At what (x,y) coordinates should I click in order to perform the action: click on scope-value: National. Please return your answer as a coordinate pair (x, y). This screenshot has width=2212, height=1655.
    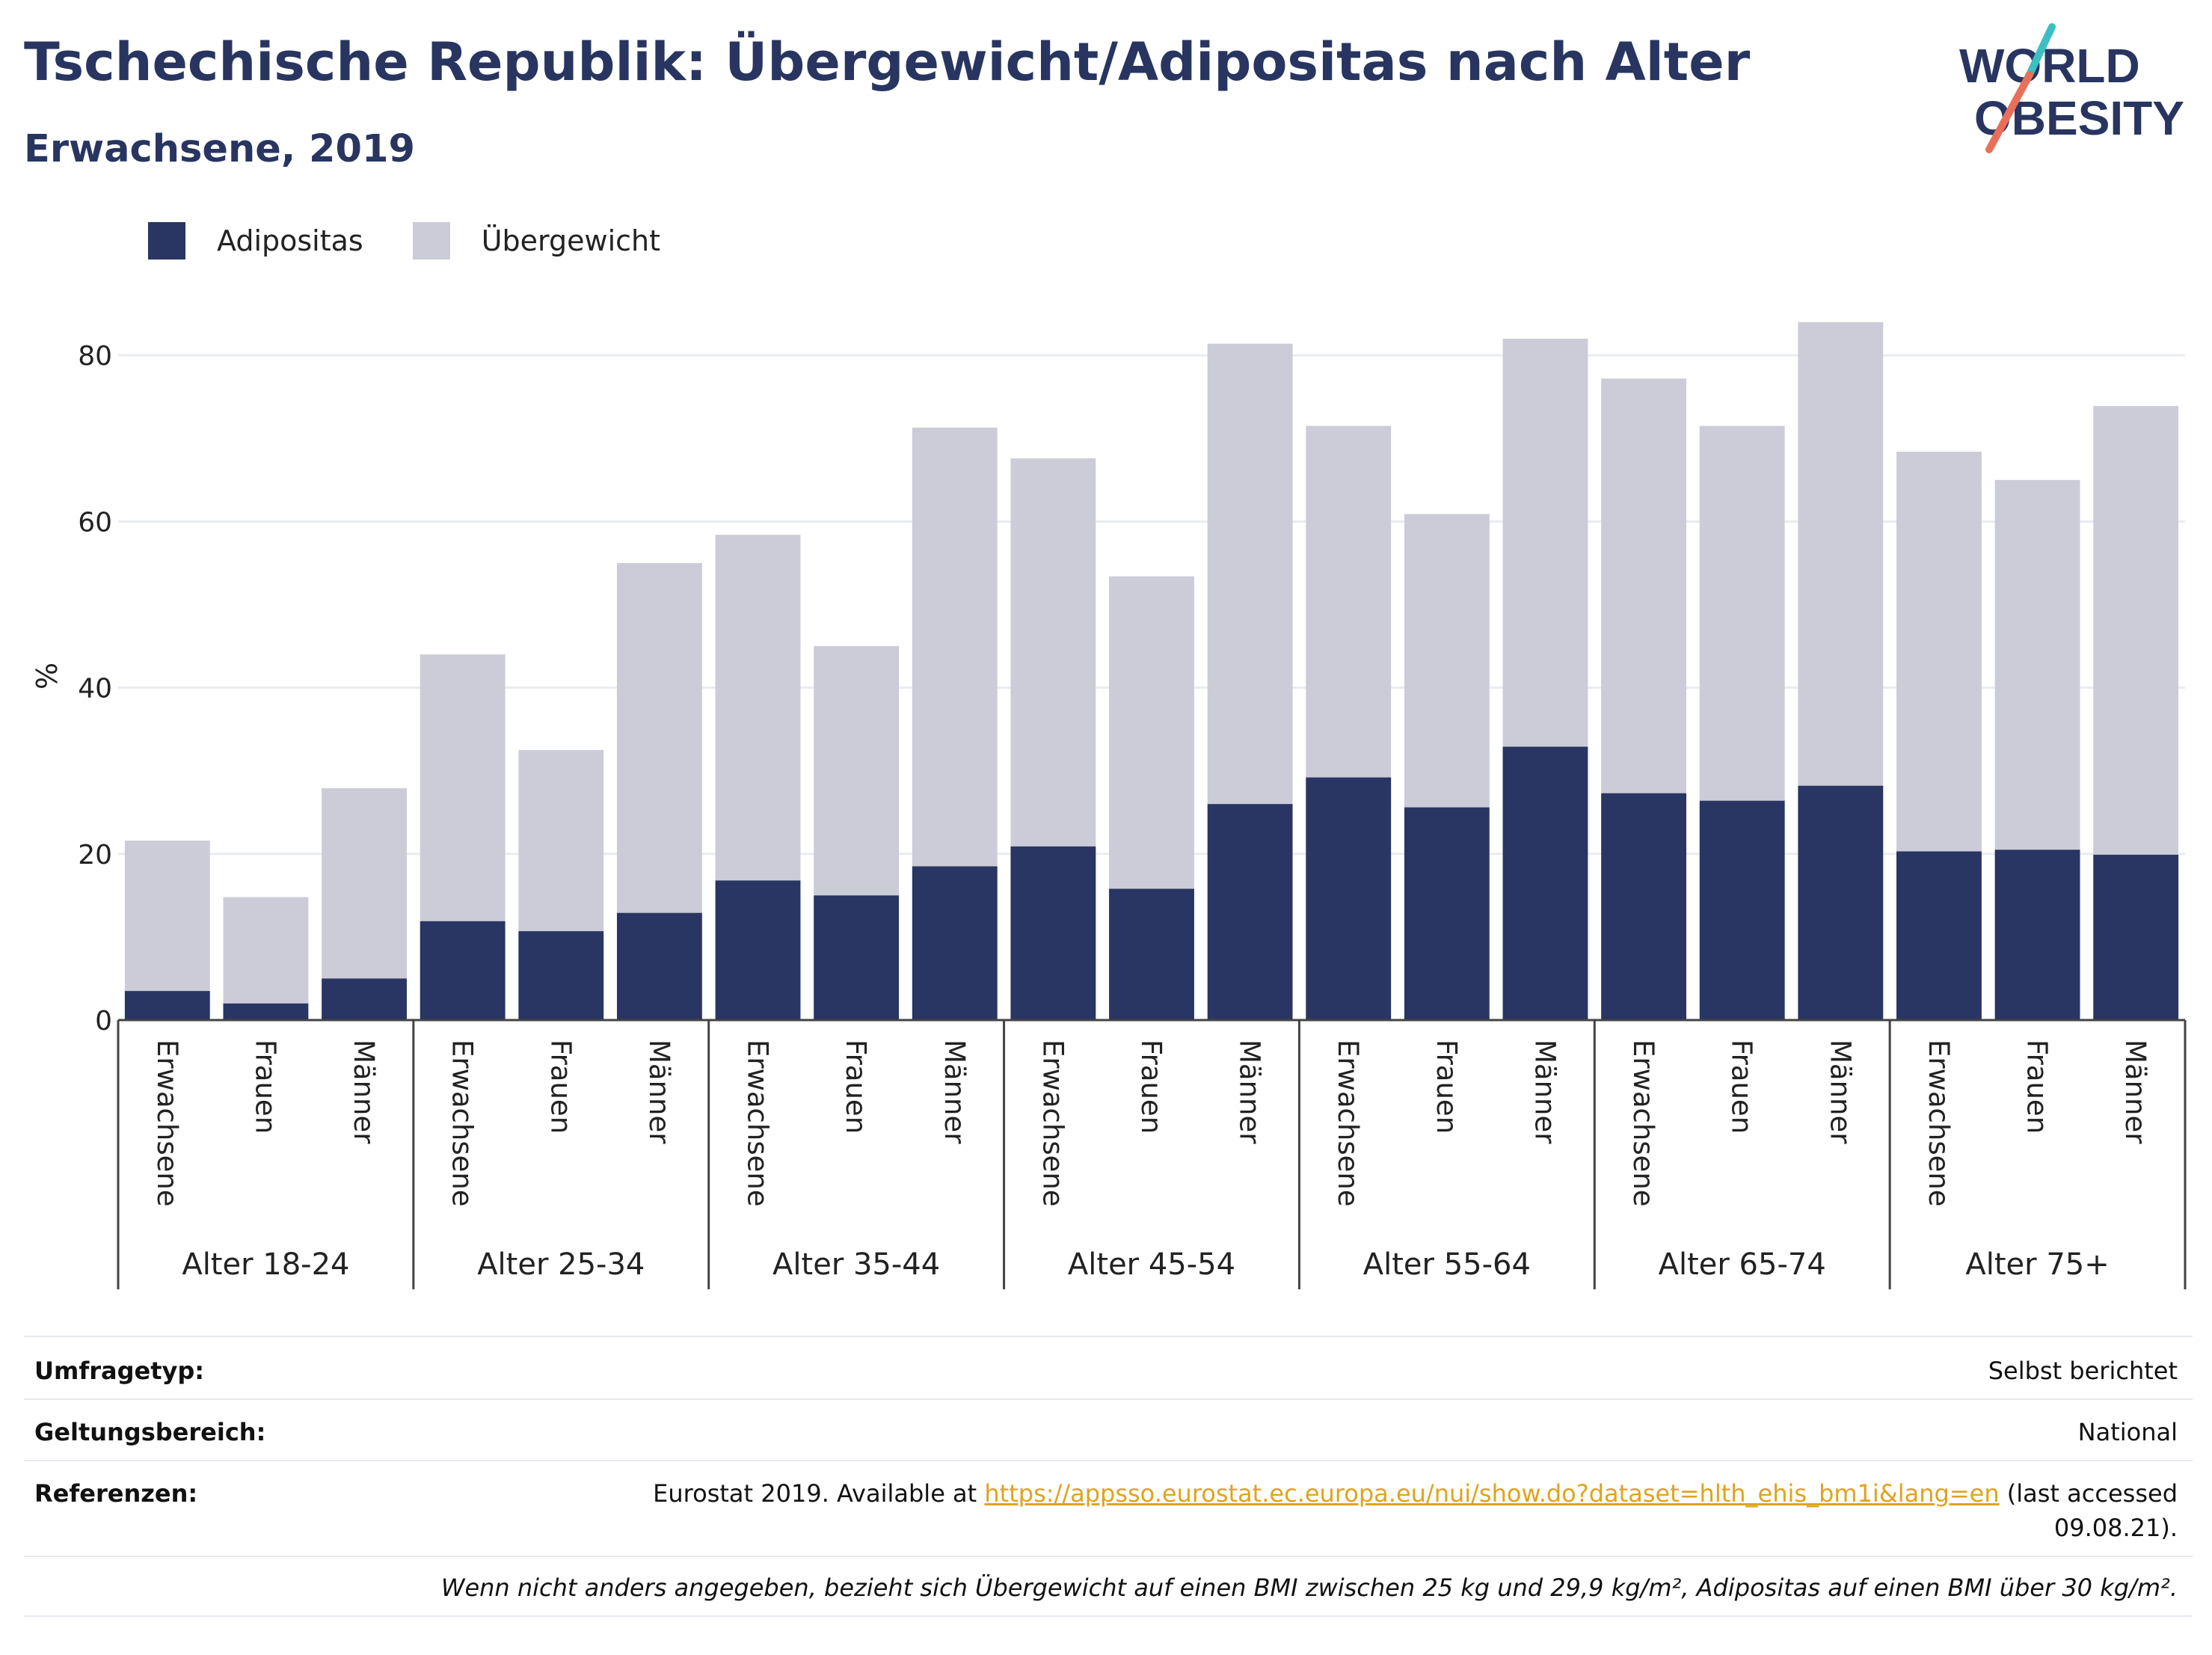
    Looking at the image, I should click on (2127, 1432).